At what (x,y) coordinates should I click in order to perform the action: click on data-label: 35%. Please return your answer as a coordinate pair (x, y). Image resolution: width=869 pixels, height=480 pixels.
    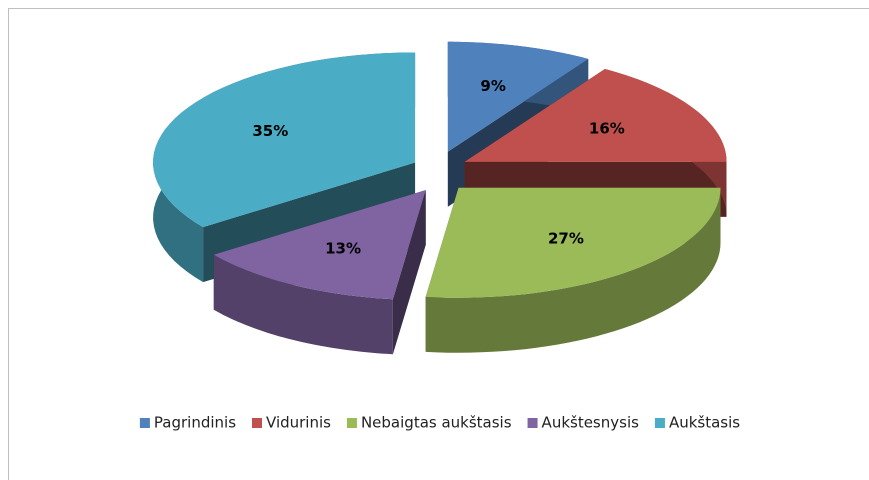
    Looking at the image, I should click on (270, 131).